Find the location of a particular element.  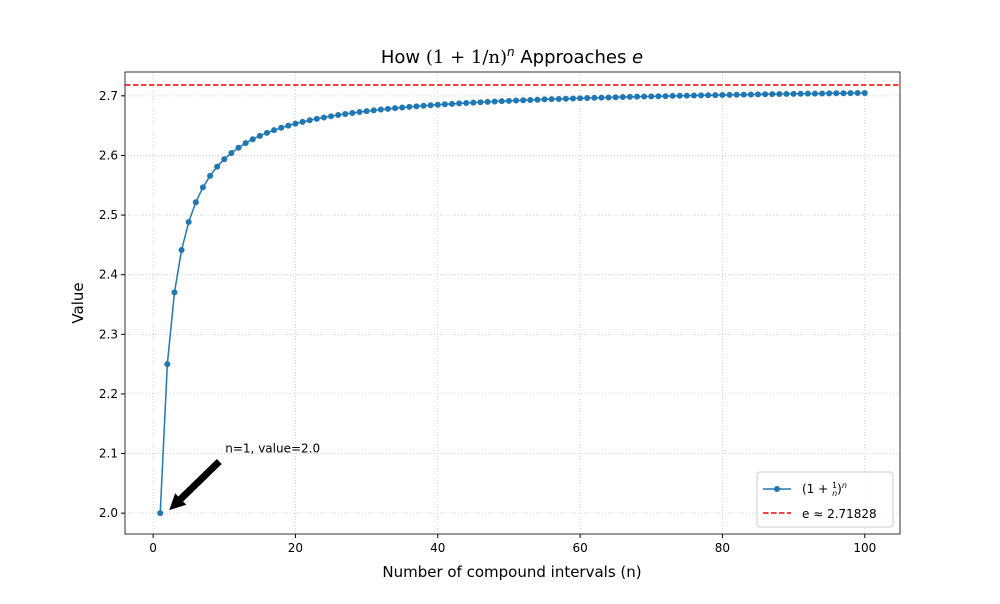

annotation: n=1, value=2.0 is located at coordinates (244, 476).